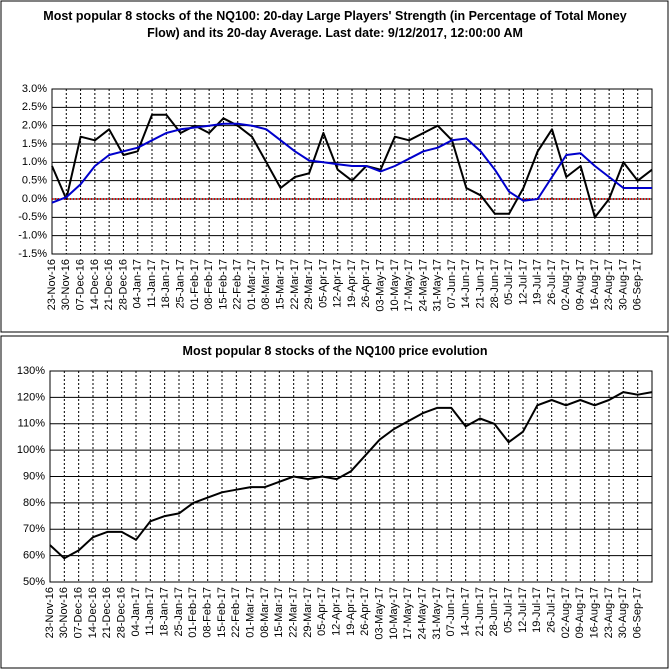  What do you see at coordinates (394, 613) in the screenshot?
I see `x-tick-label: 10-May-17` at bounding box center [394, 613].